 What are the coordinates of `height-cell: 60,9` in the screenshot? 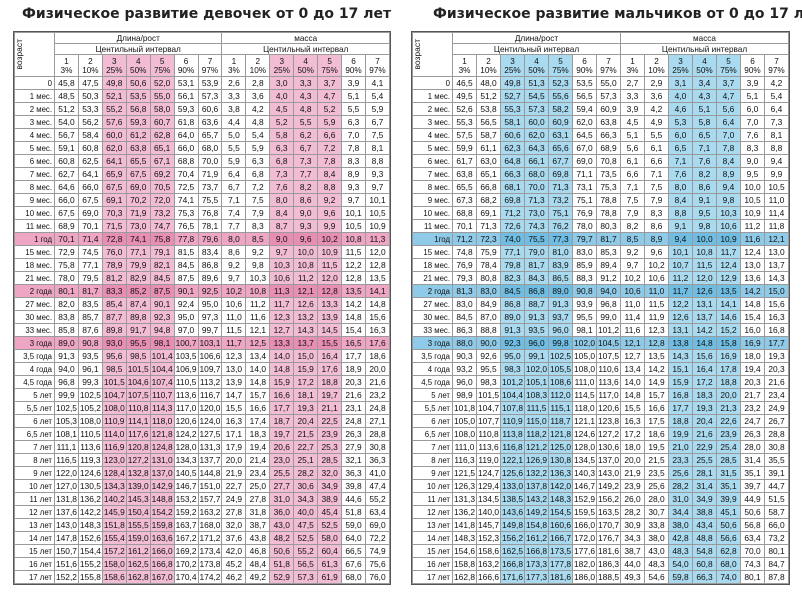 It's located at (608, 109).